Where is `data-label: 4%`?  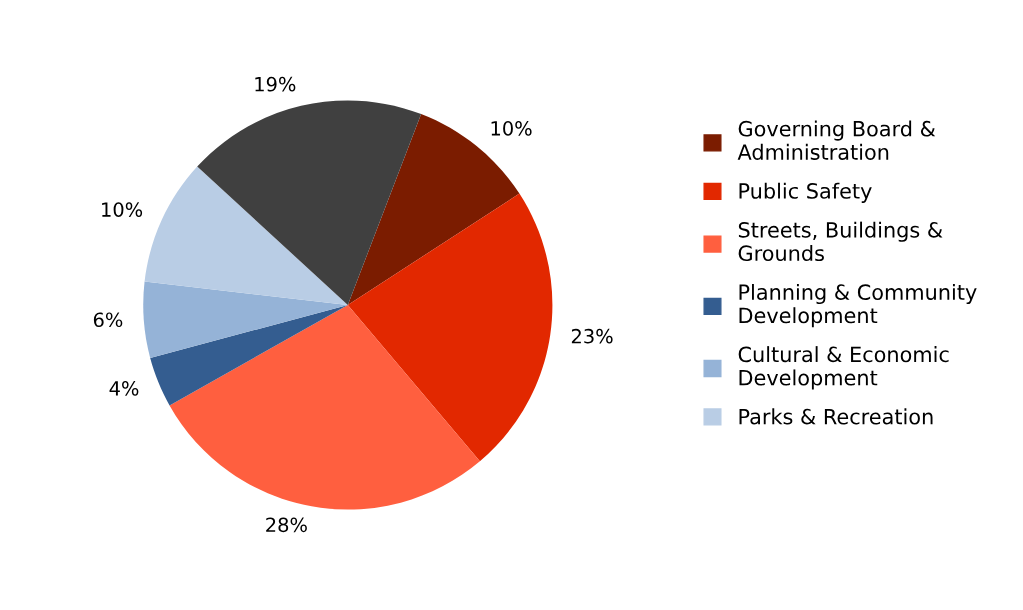
data-label: 4% is located at coordinates (124, 388).